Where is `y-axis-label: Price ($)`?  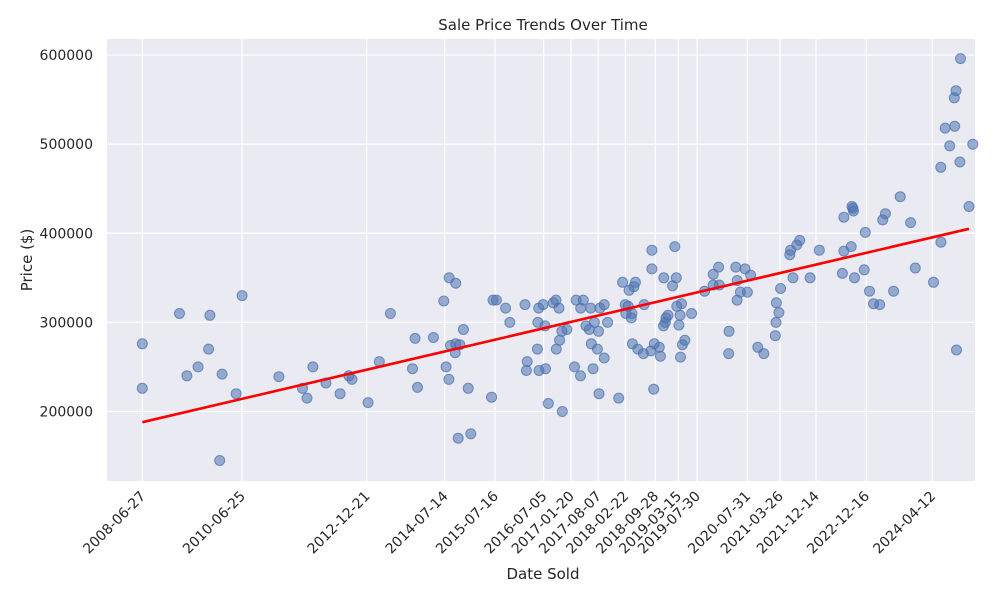
y-axis-label: Price ($) is located at coordinates (27, 260).